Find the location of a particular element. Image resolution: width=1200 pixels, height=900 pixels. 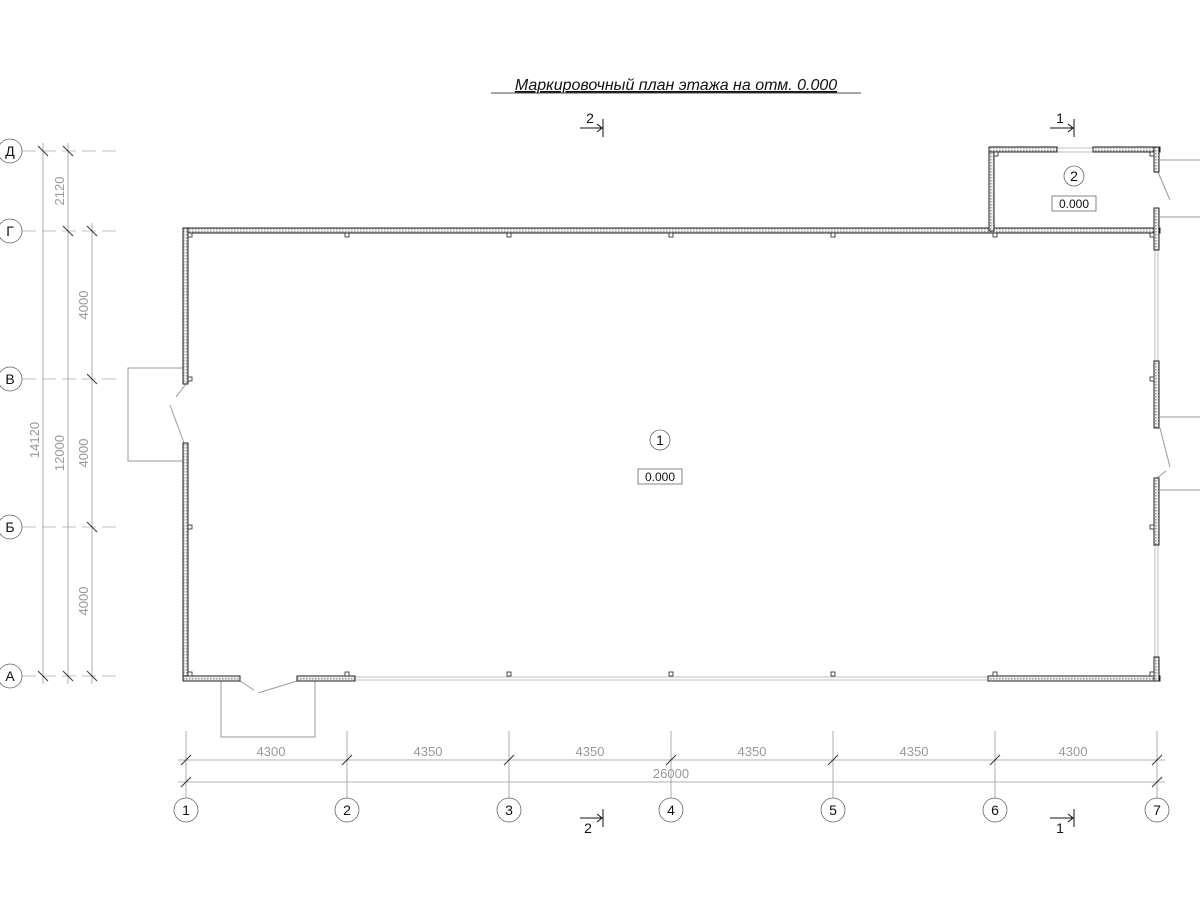

bottom-dimensions: 4300 4350 4350 4350 4350 4300 26000 is located at coordinates (671, 764).